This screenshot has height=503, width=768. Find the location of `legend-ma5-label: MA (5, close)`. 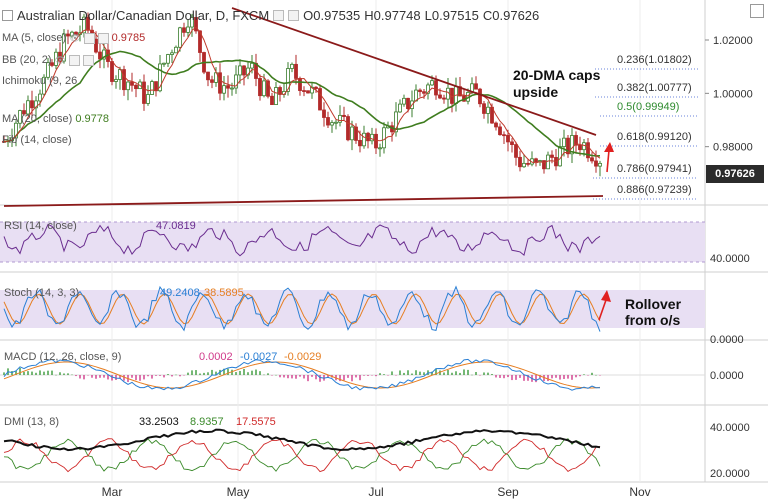

legend-ma5-label: MA (5, close) is located at coordinates (34, 38).